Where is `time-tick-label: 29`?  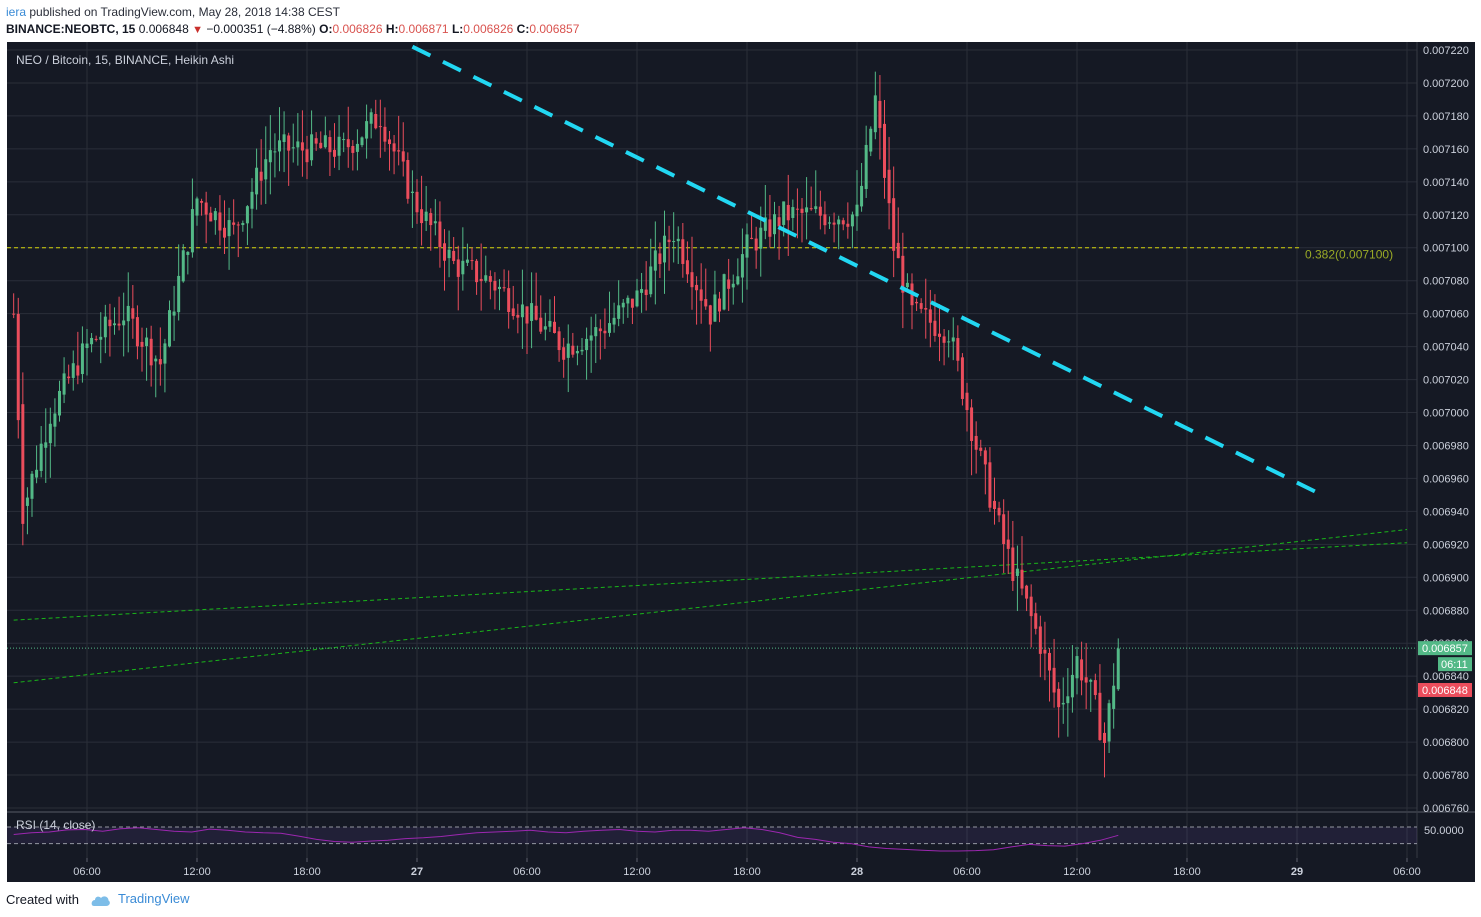 time-tick-label: 29 is located at coordinates (1297, 872).